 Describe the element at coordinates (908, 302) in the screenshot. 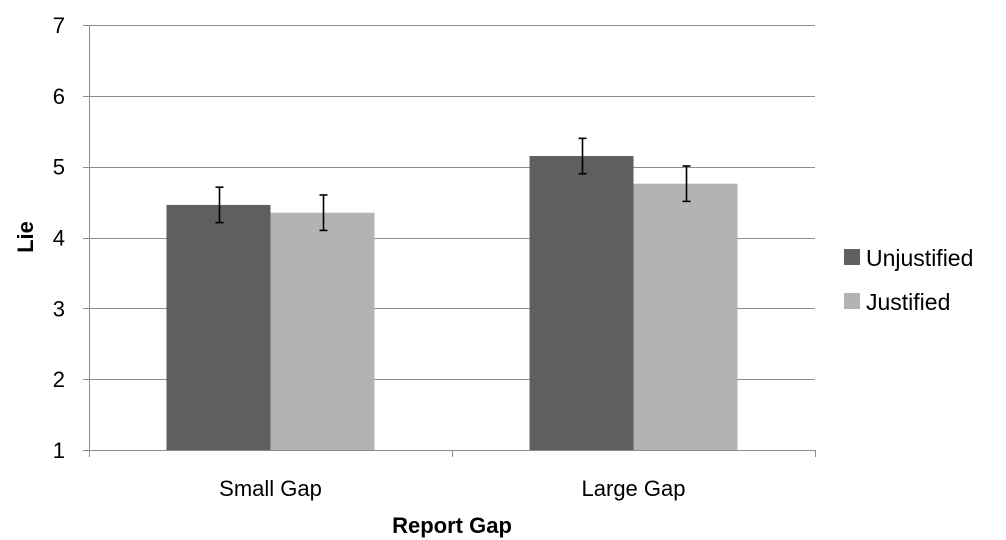

I see `legend-label-justified: Justified` at that location.